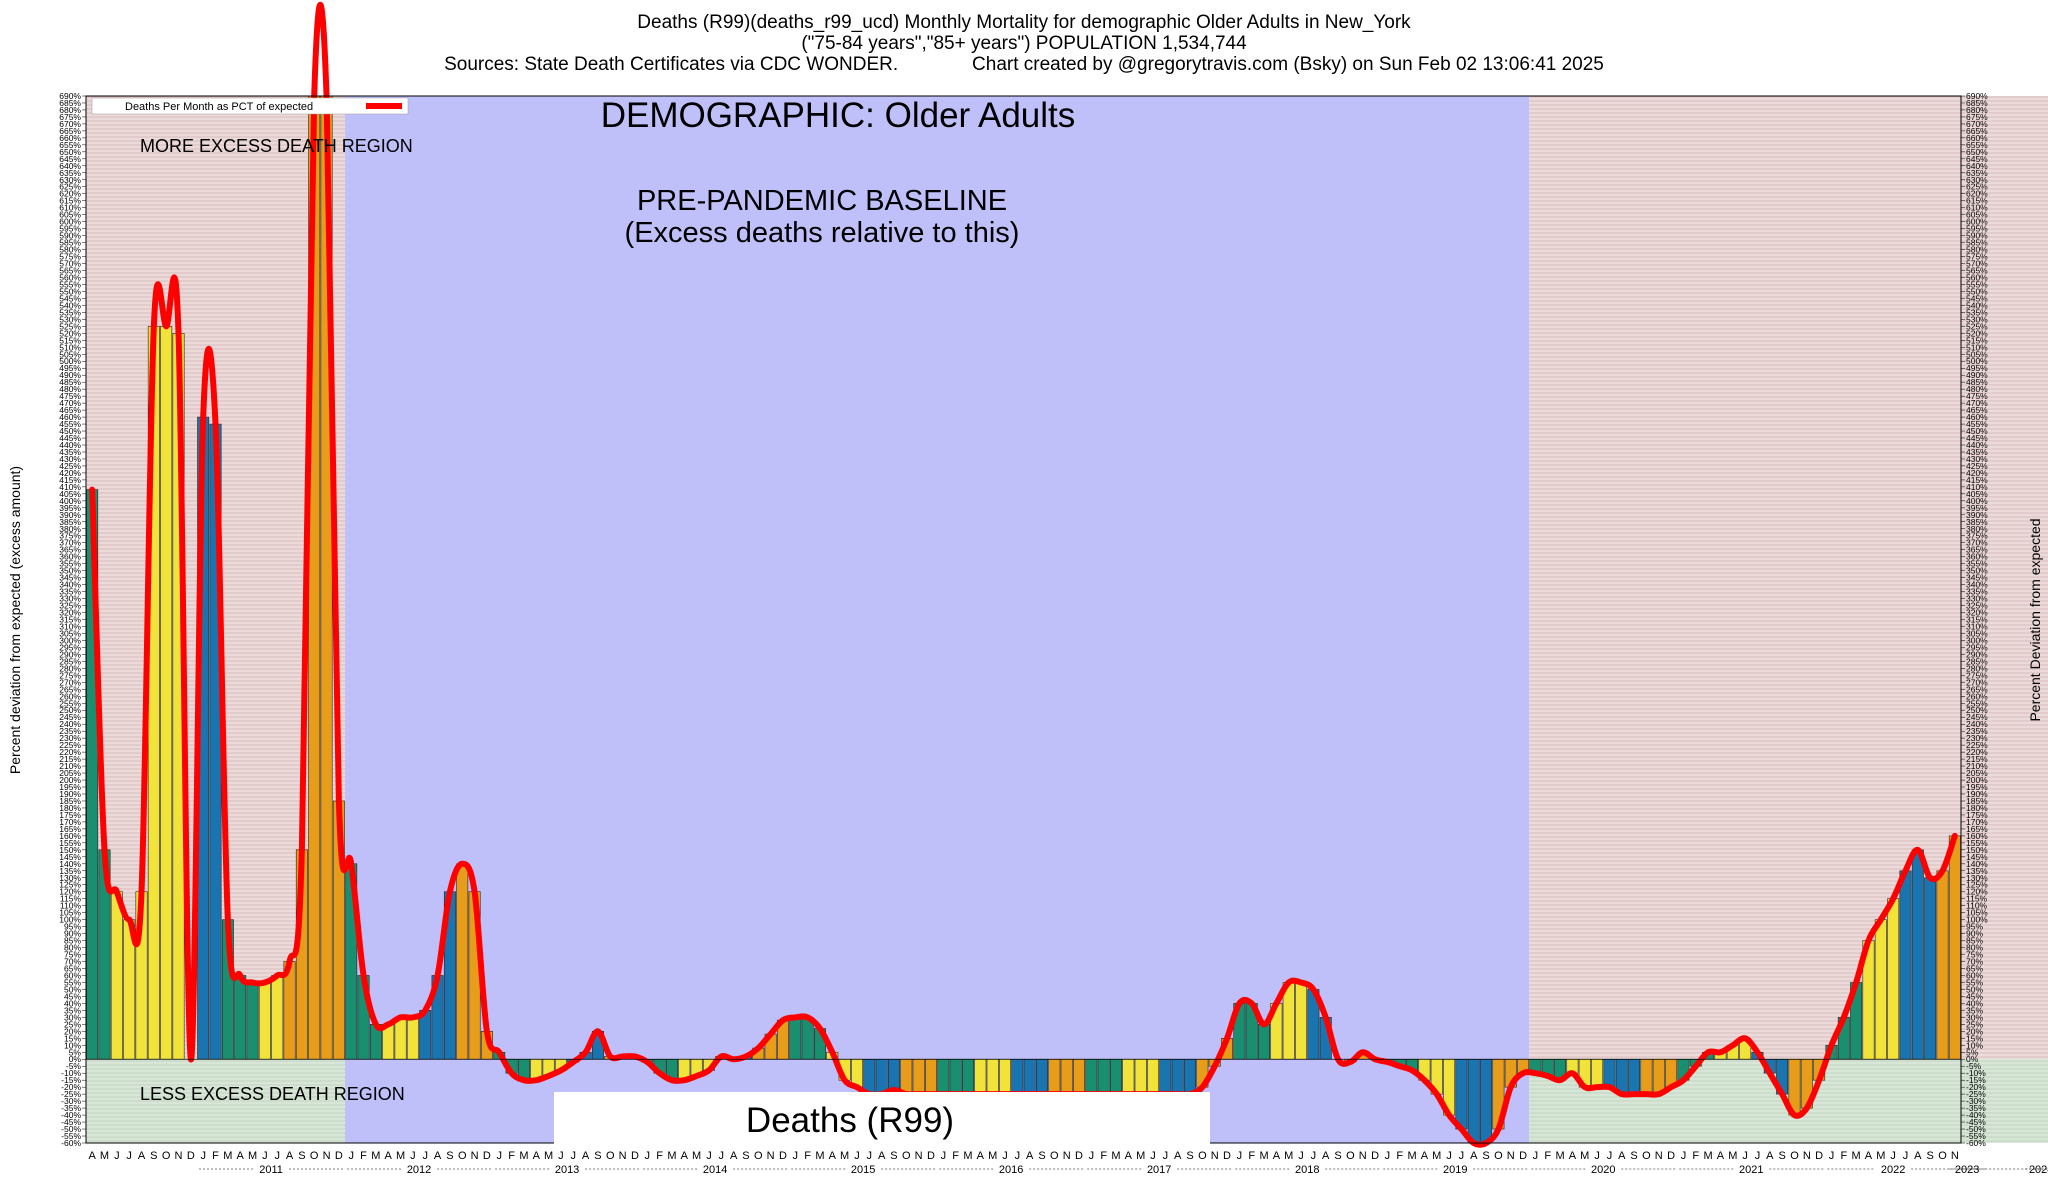 The image size is (2048, 1200). I want to click on y-tick-label: 270%, so click(70, 682).